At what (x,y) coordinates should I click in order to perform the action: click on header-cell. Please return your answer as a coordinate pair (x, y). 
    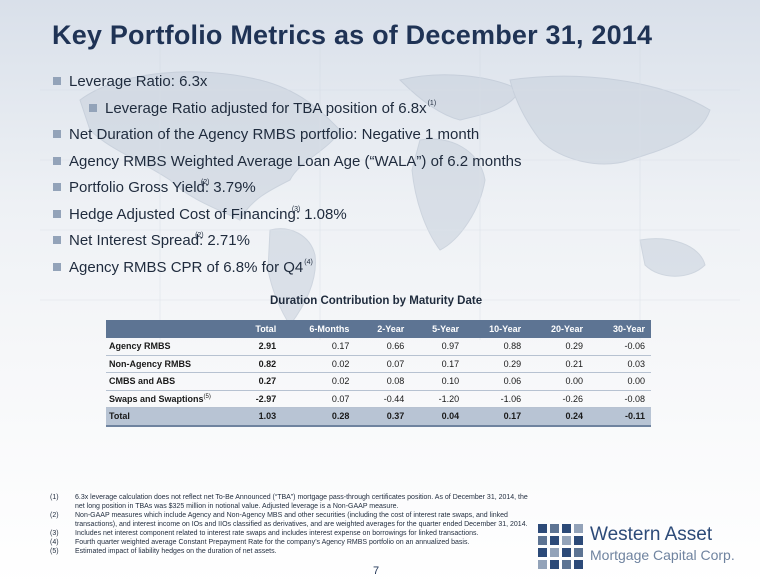
    Looking at the image, I should click on (171, 329).